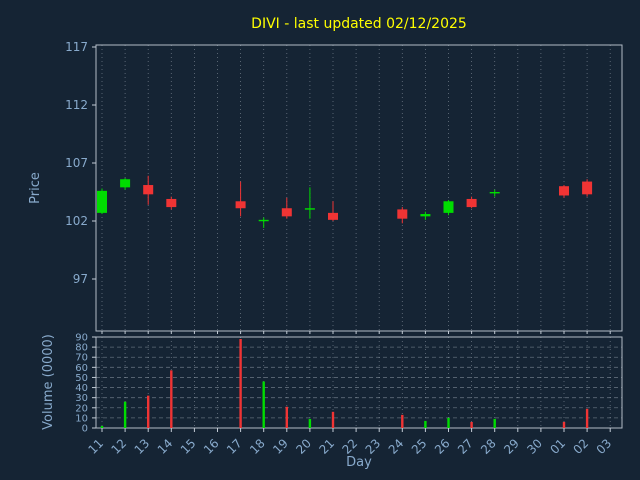 Image resolution: width=640 pixels, height=480 pixels. Describe the element at coordinates (604, 446) in the screenshot. I see `x-tick-label: 03` at that location.